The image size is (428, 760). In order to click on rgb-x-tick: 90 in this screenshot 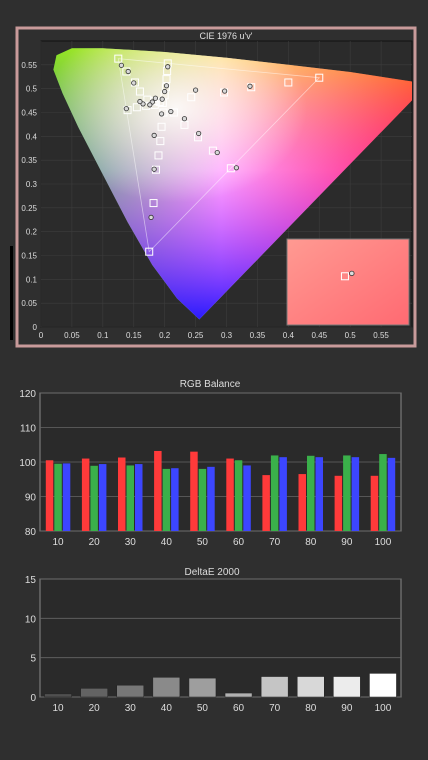, I will do `click(347, 542)`.